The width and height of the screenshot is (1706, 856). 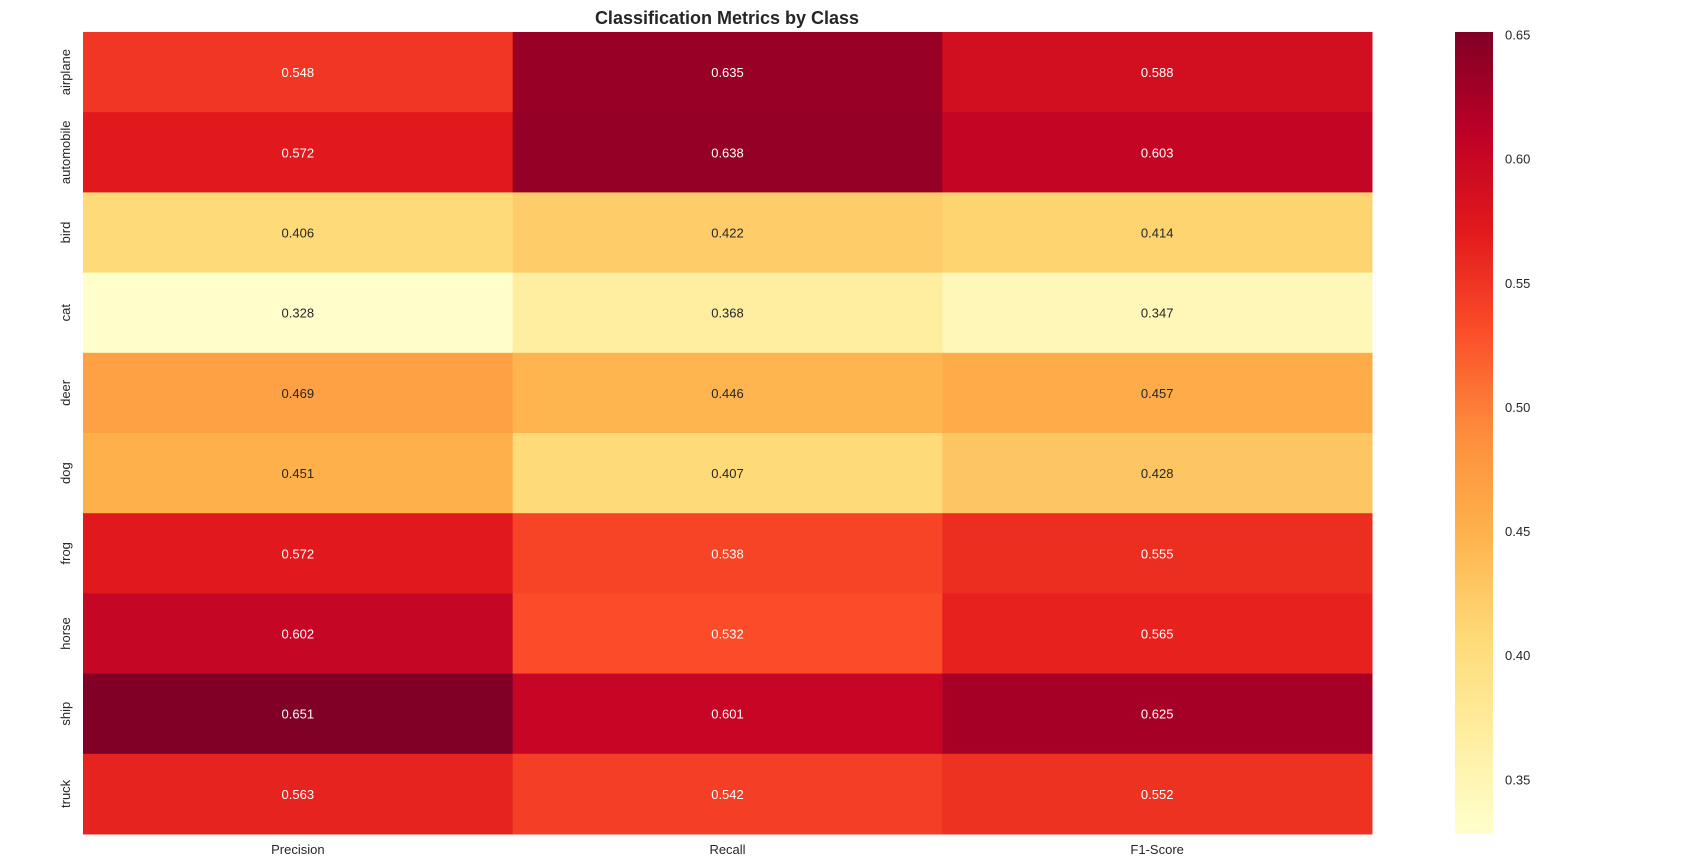 I want to click on colorbar-tick-labels: 0.35 0.40 0.45 0.50 0.55 0.60 0.65, so click(x=1517, y=407).